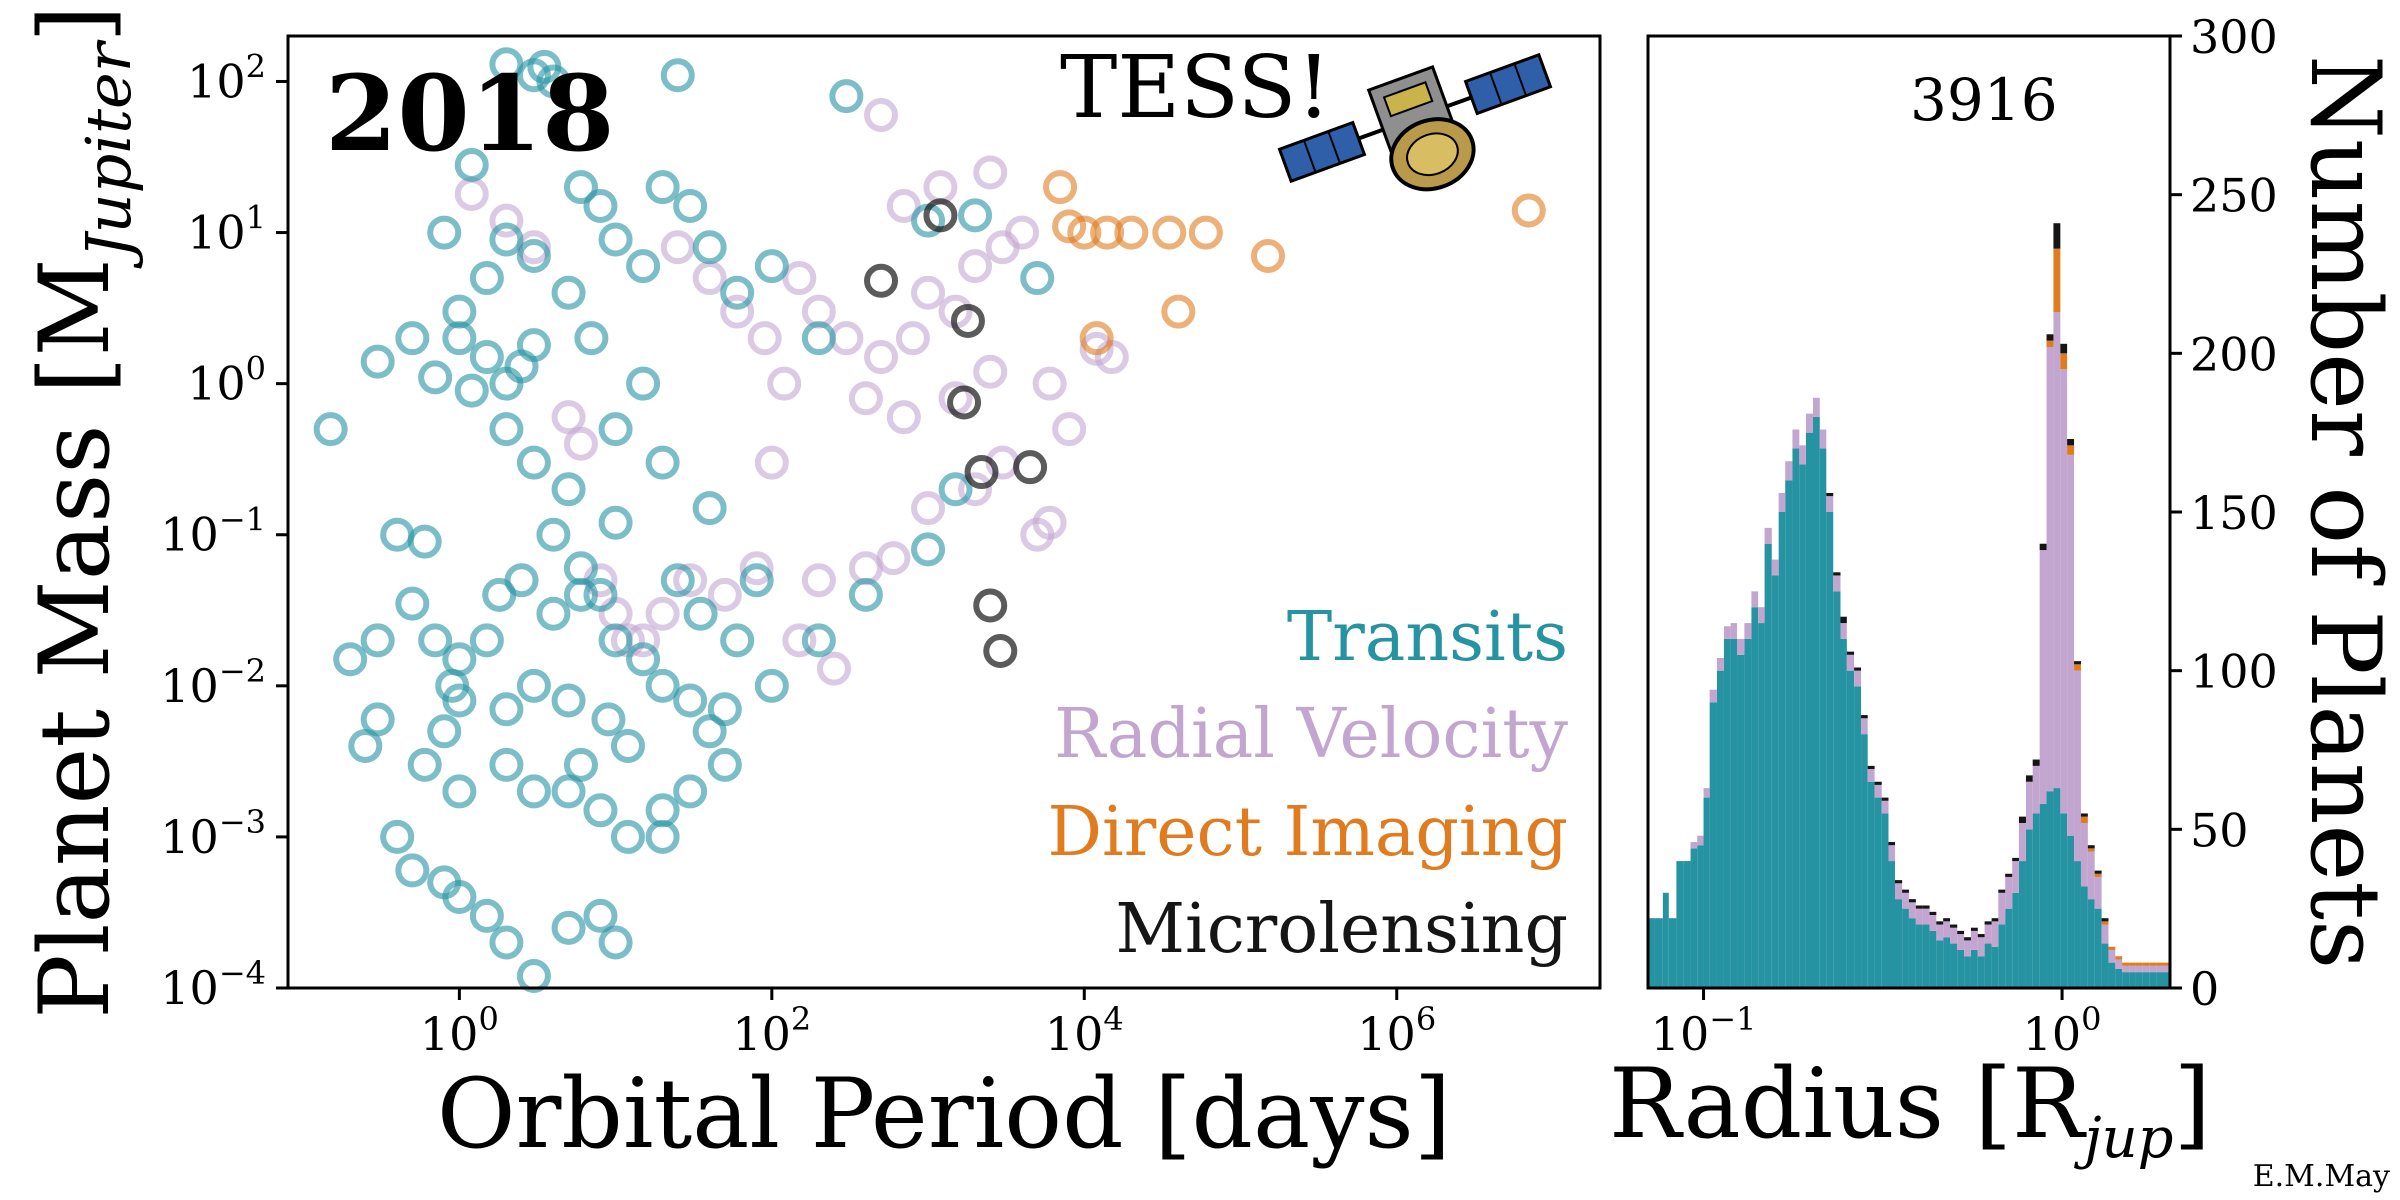 The image size is (2400, 1200). Describe the element at coordinates (956, 433) in the screenshot. I see `series-microlensing` at that location.